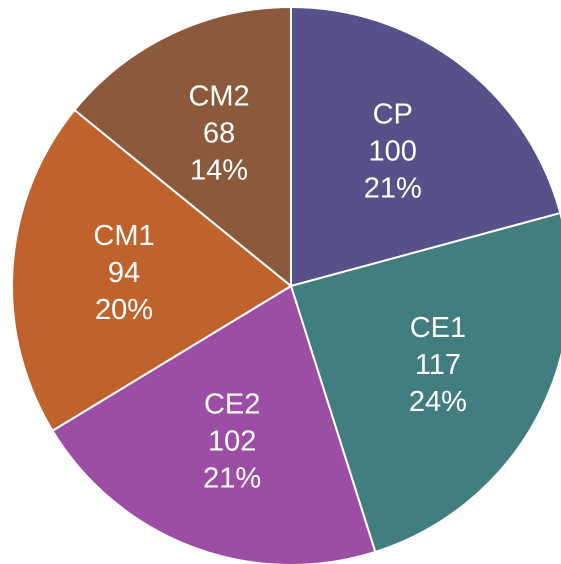 Image resolution: width=561 pixels, height=564 pixels. I want to click on slice-value-label: 102, so click(232, 441).